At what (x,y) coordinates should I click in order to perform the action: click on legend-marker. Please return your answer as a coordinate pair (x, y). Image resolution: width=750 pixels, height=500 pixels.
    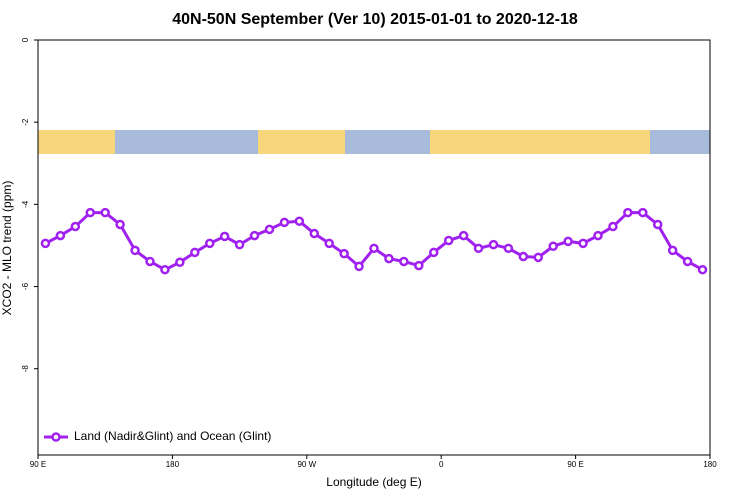
    Looking at the image, I should click on (56, 437).